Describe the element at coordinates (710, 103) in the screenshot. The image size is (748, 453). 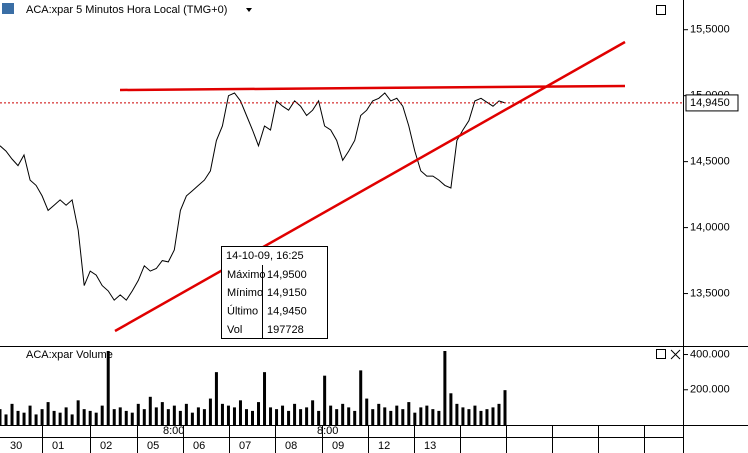
I see `last-price-label: 14,9450` at that location.